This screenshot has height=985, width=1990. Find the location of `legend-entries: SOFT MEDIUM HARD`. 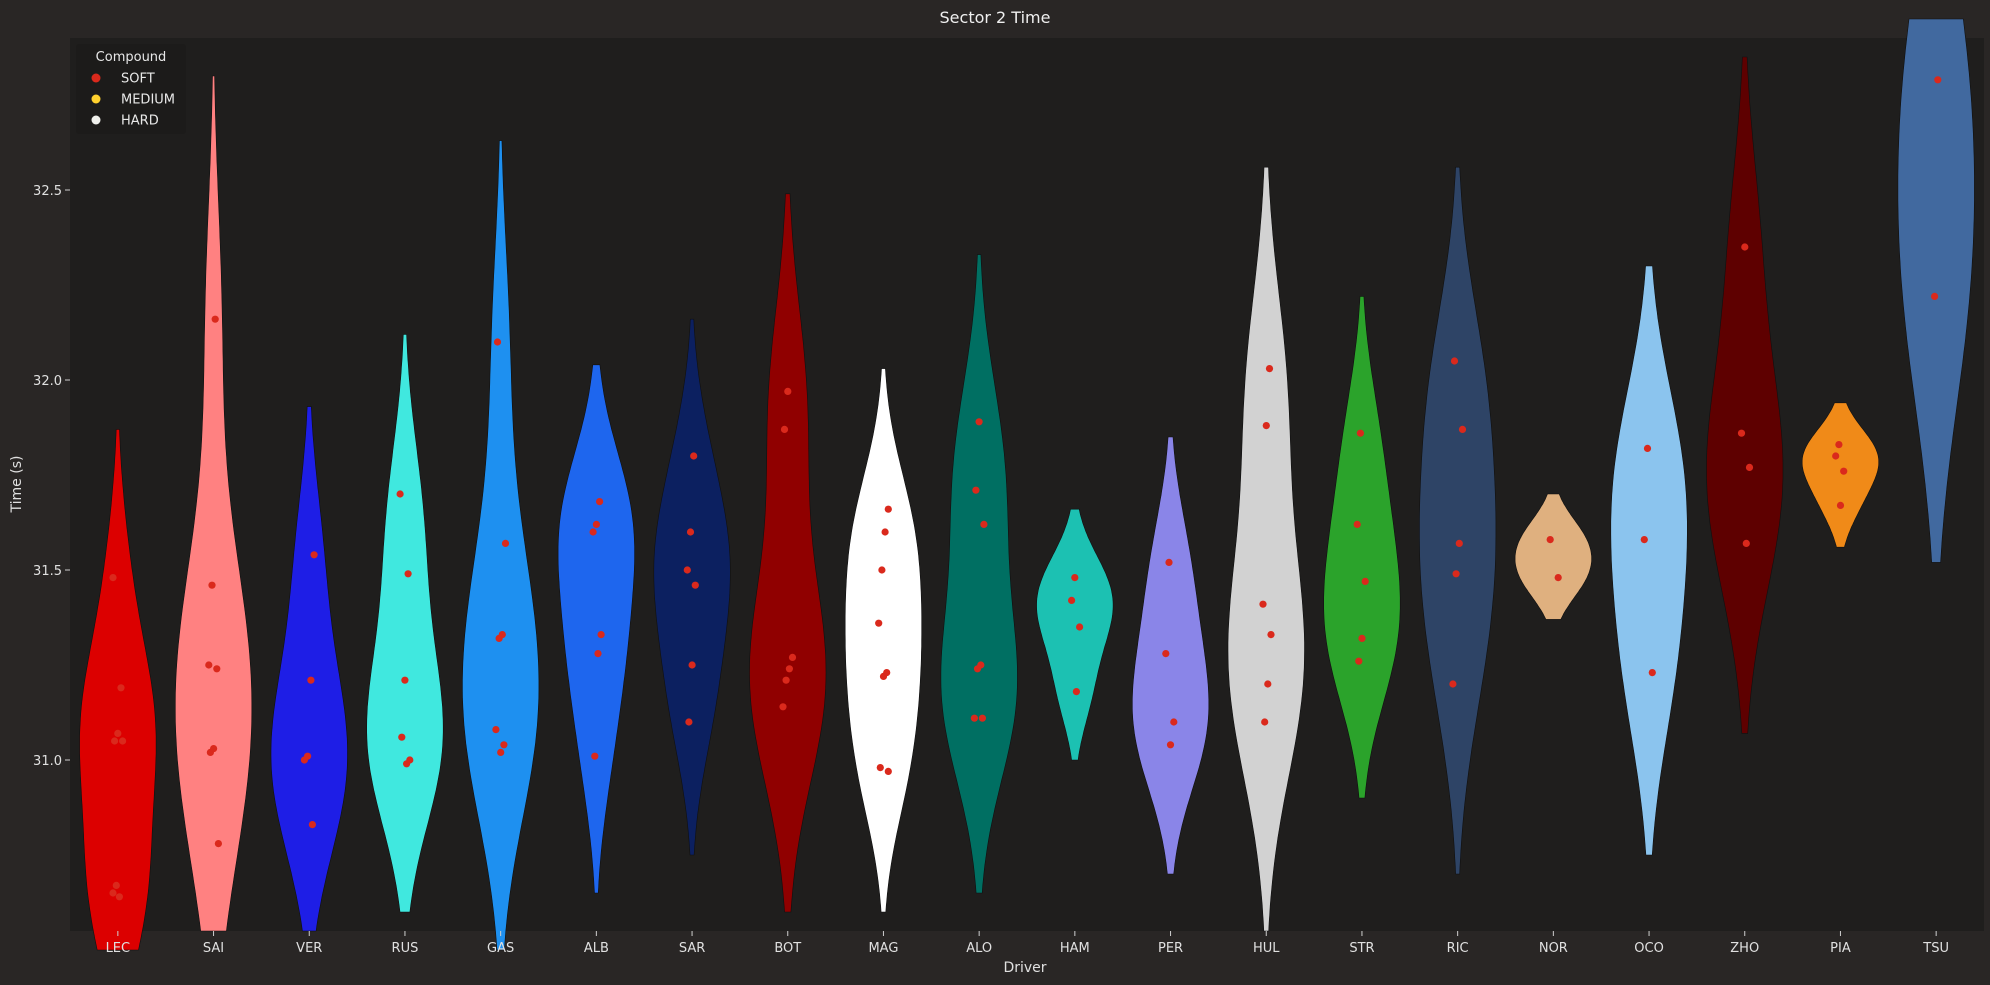

legend-entries: SOFT MEDIUM HARD is located at coordinates (133, 100).